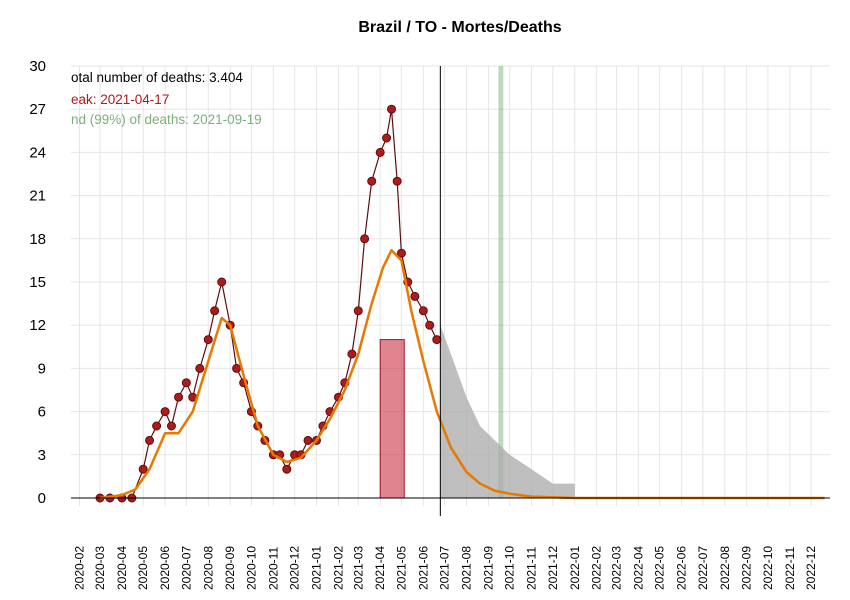 This screenshot has height=600, width=850. What do you see at coordinates (510, 568) in the screenshot?
I see `x-tick-label-20: 2021-10` at bounding box center [510, 568].